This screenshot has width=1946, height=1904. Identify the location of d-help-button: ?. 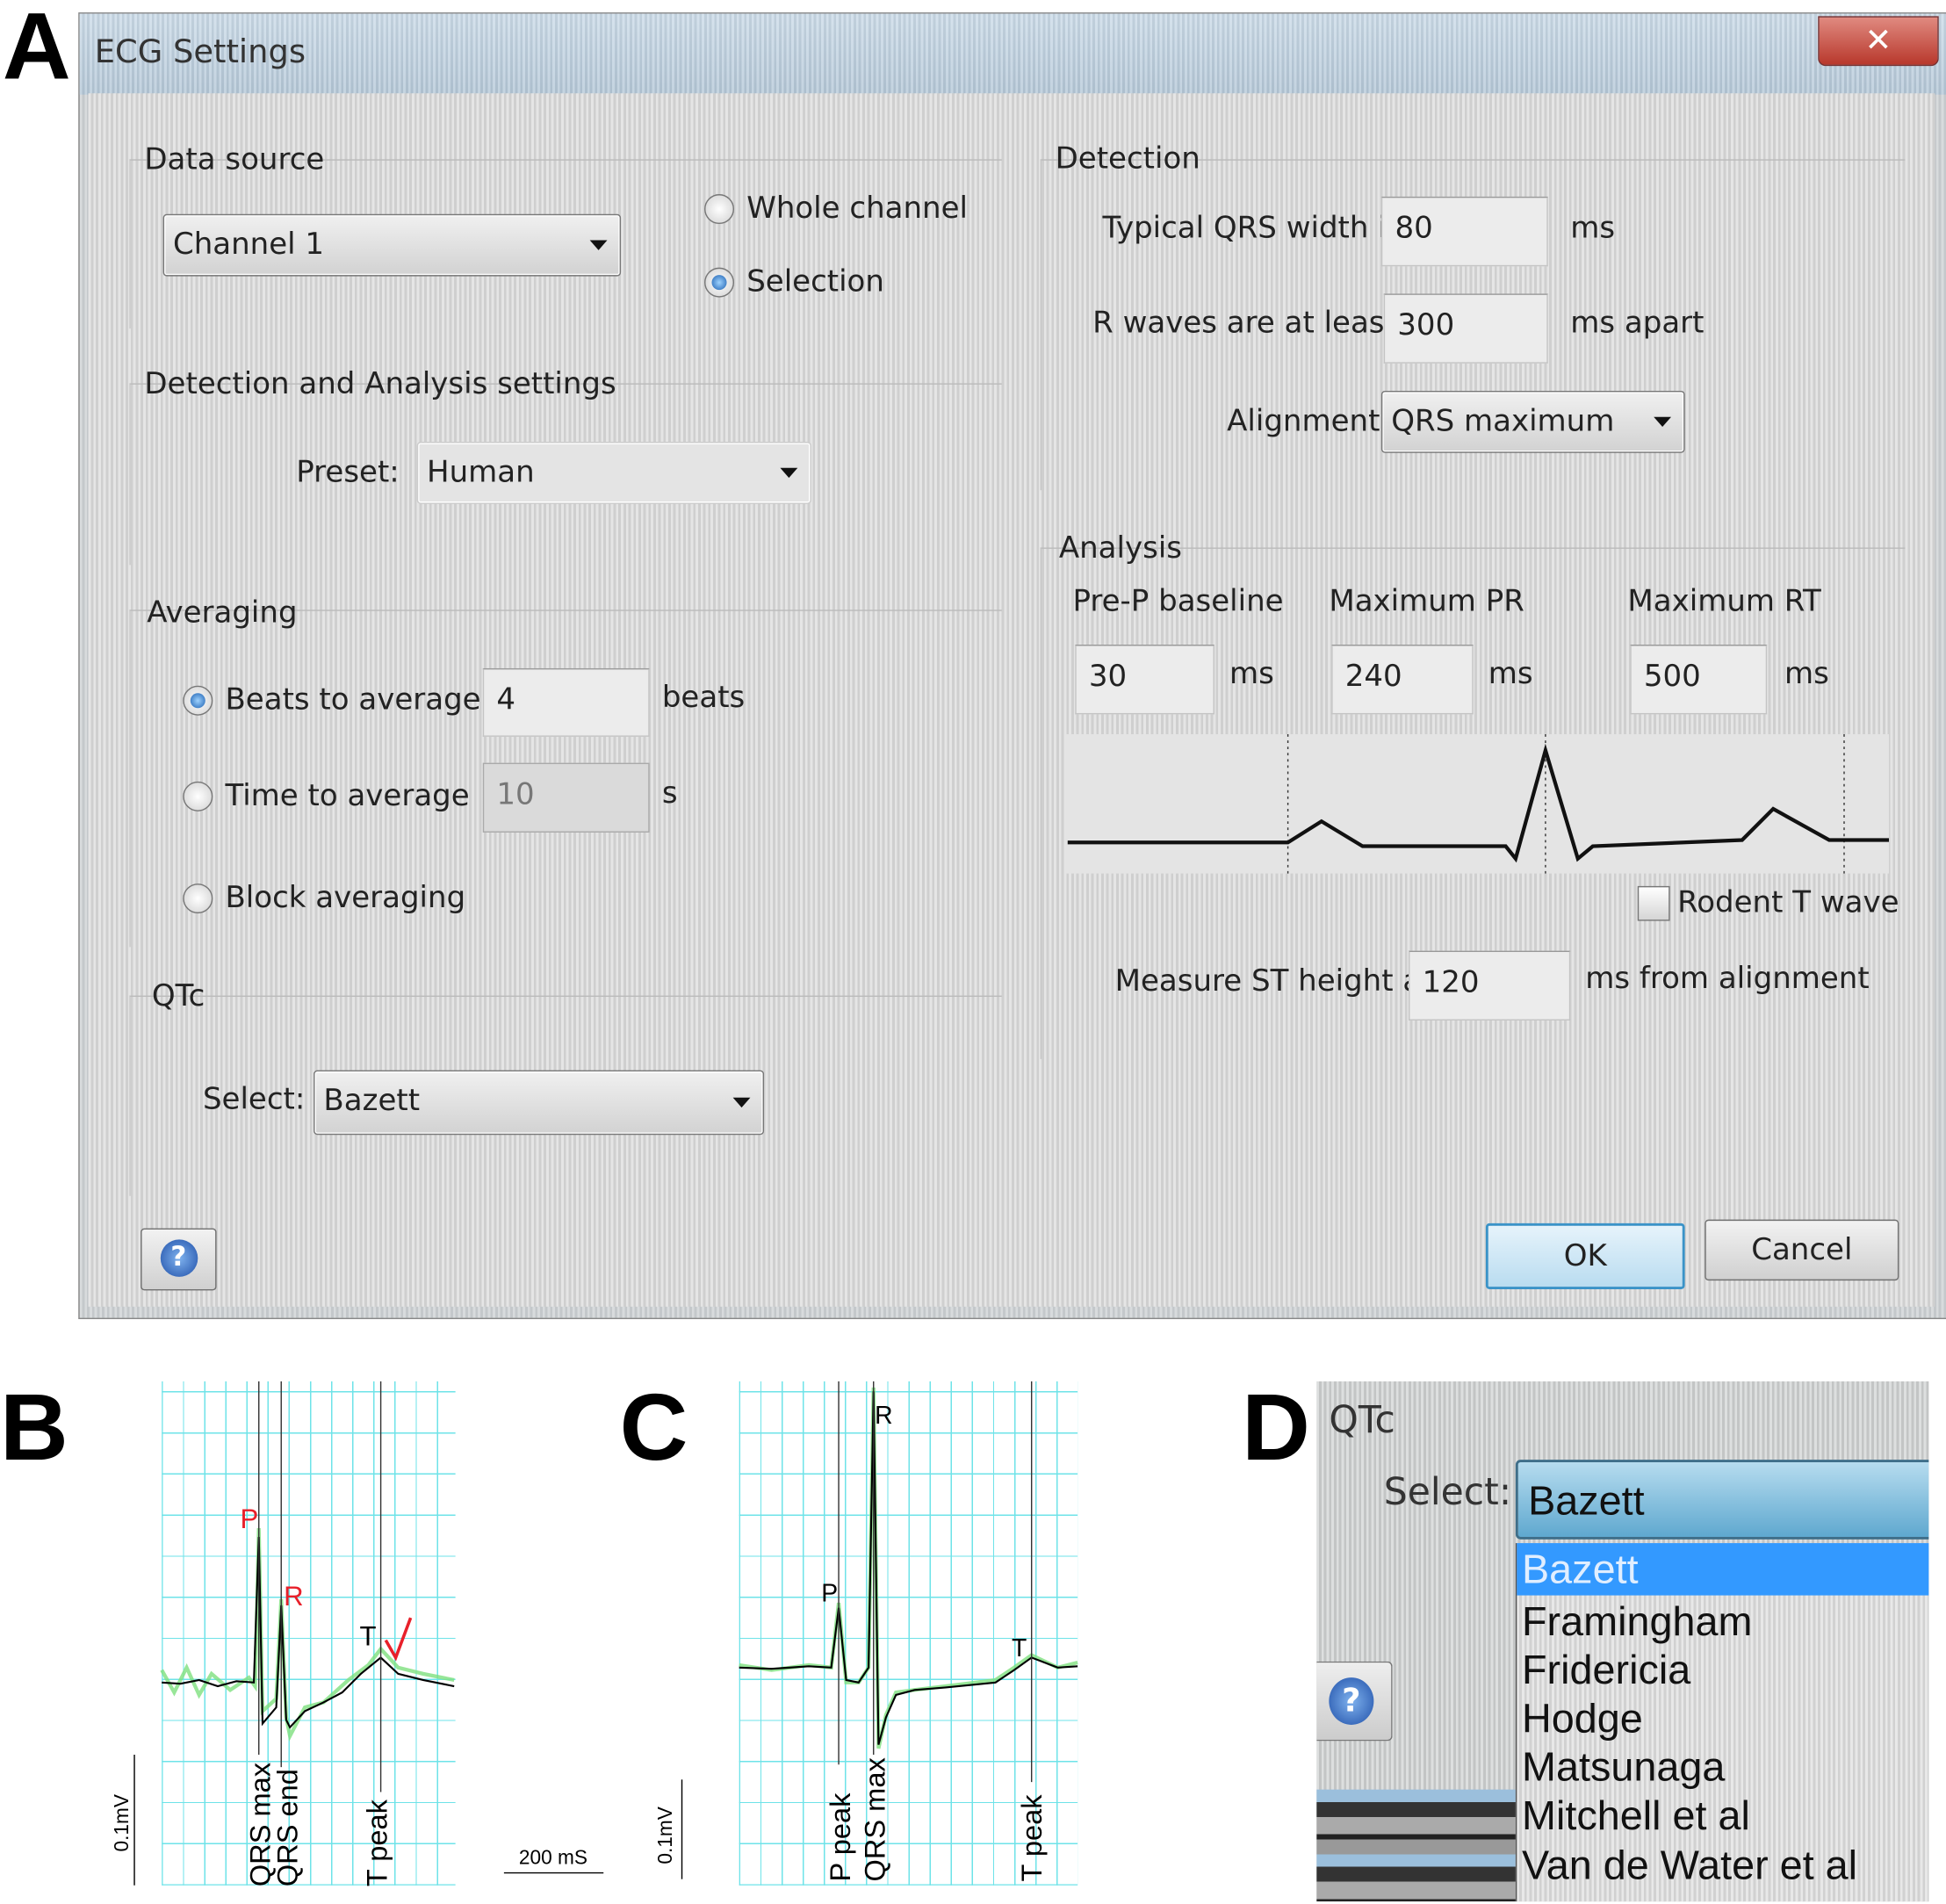
(1354, 1701).